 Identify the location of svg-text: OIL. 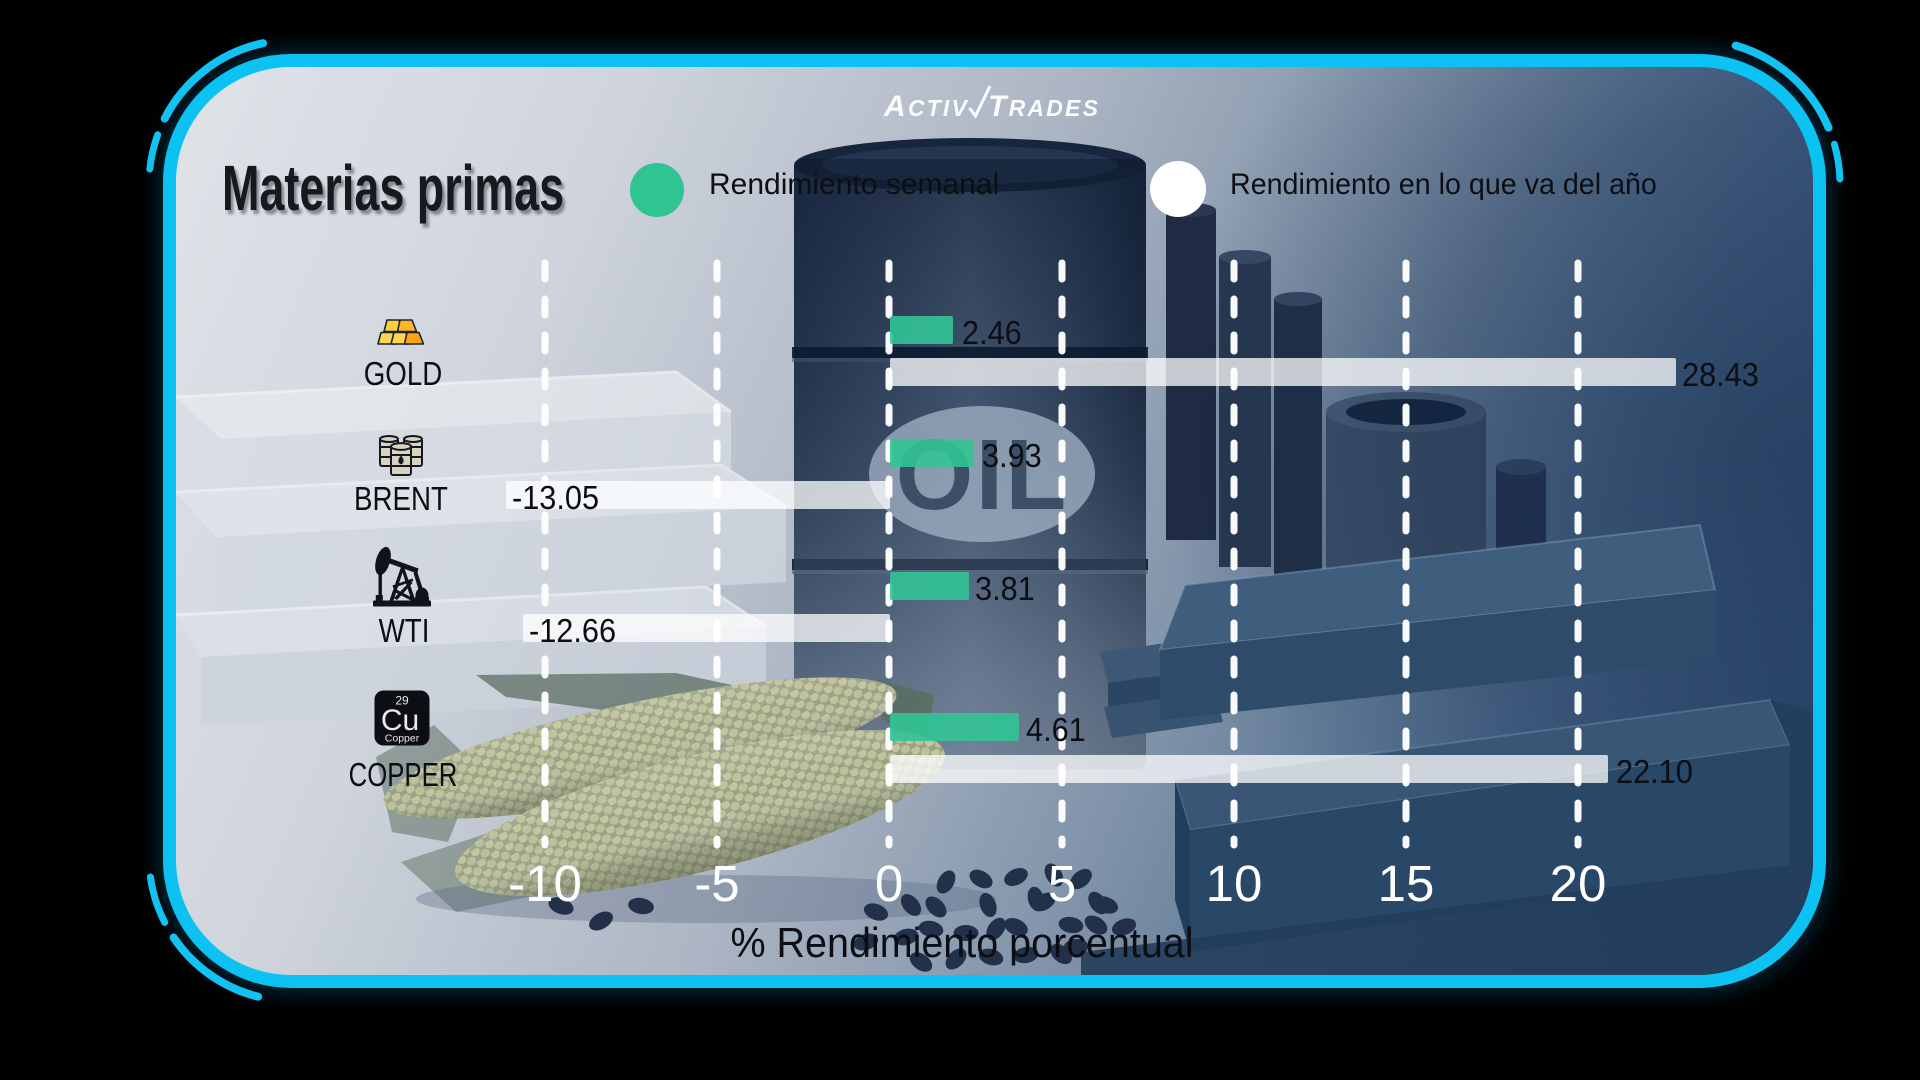
(982, 475).